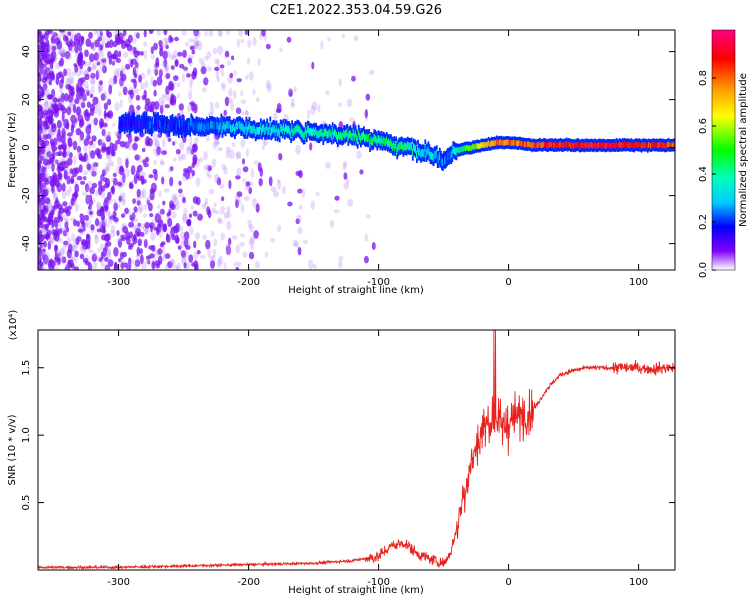 The image size is (750, 600). What do you see at coordinates (378, 582) in the screenshot?
I see `x-tick-label: -100` at bounding box center [378, 582].